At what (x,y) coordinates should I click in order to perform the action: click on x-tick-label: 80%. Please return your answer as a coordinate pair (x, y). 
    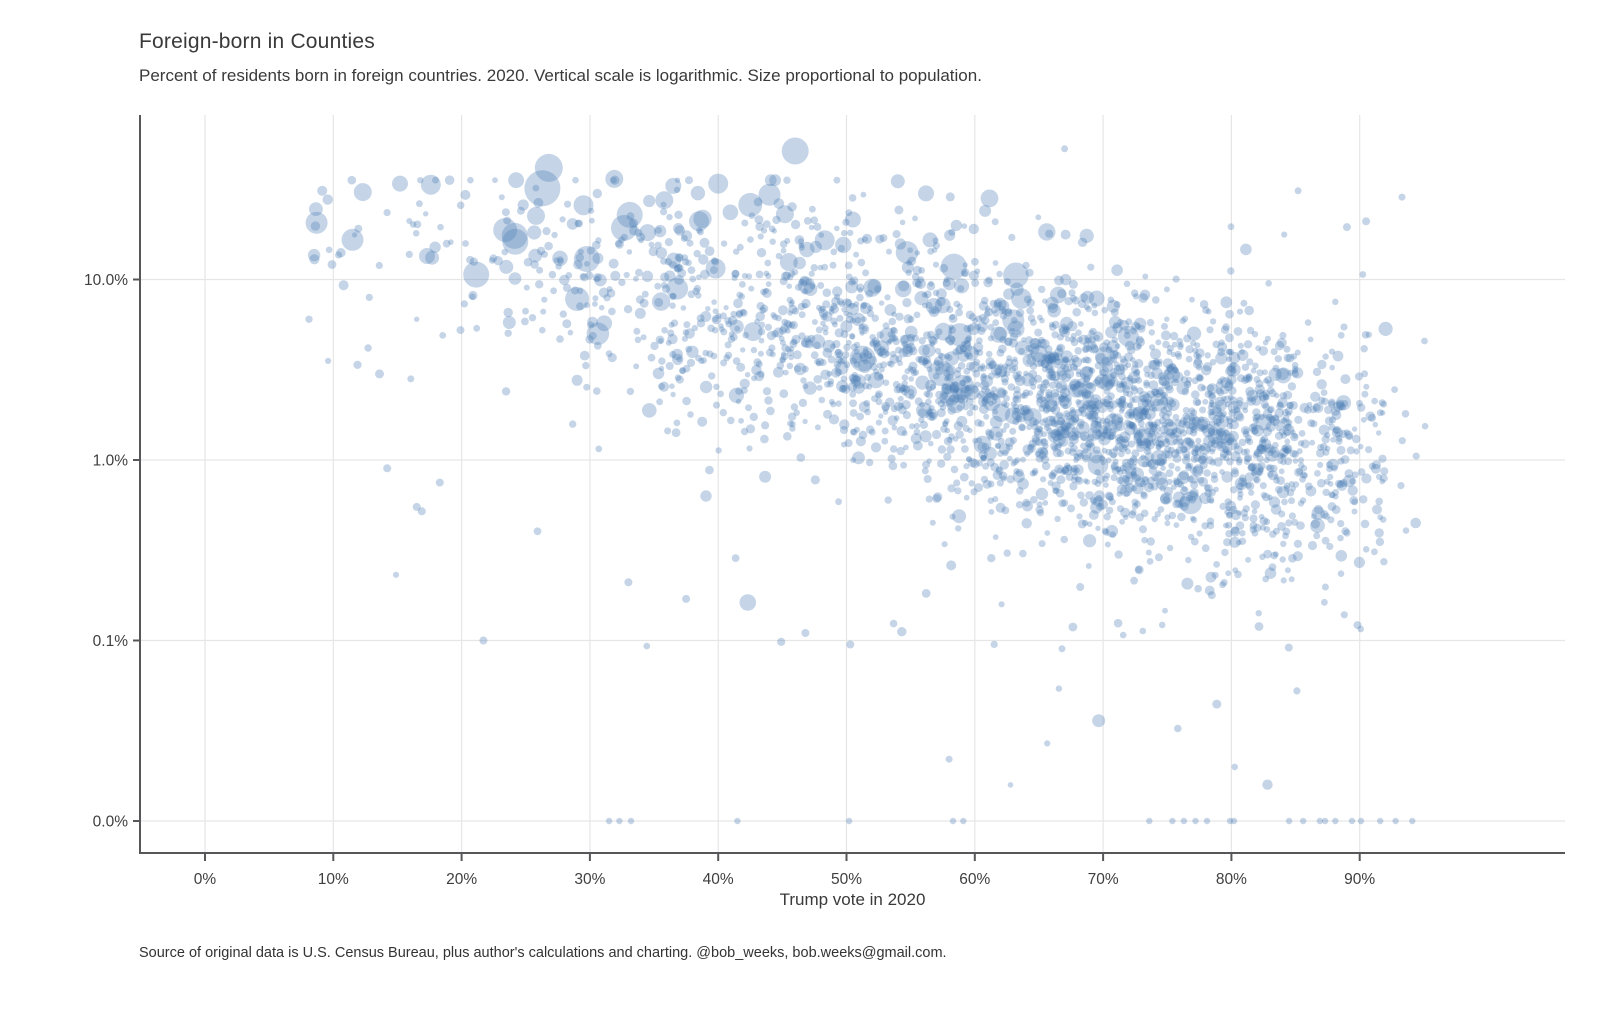
    Looking at the image, I should click on (1231, 879).